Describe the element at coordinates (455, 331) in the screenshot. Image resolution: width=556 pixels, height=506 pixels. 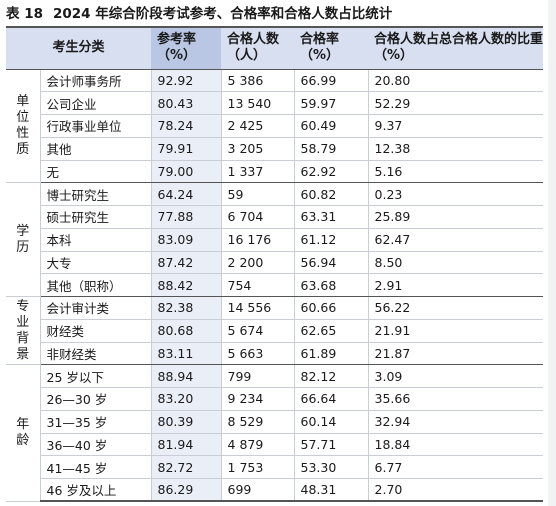
I see `share-cell: 21.91` at that location.